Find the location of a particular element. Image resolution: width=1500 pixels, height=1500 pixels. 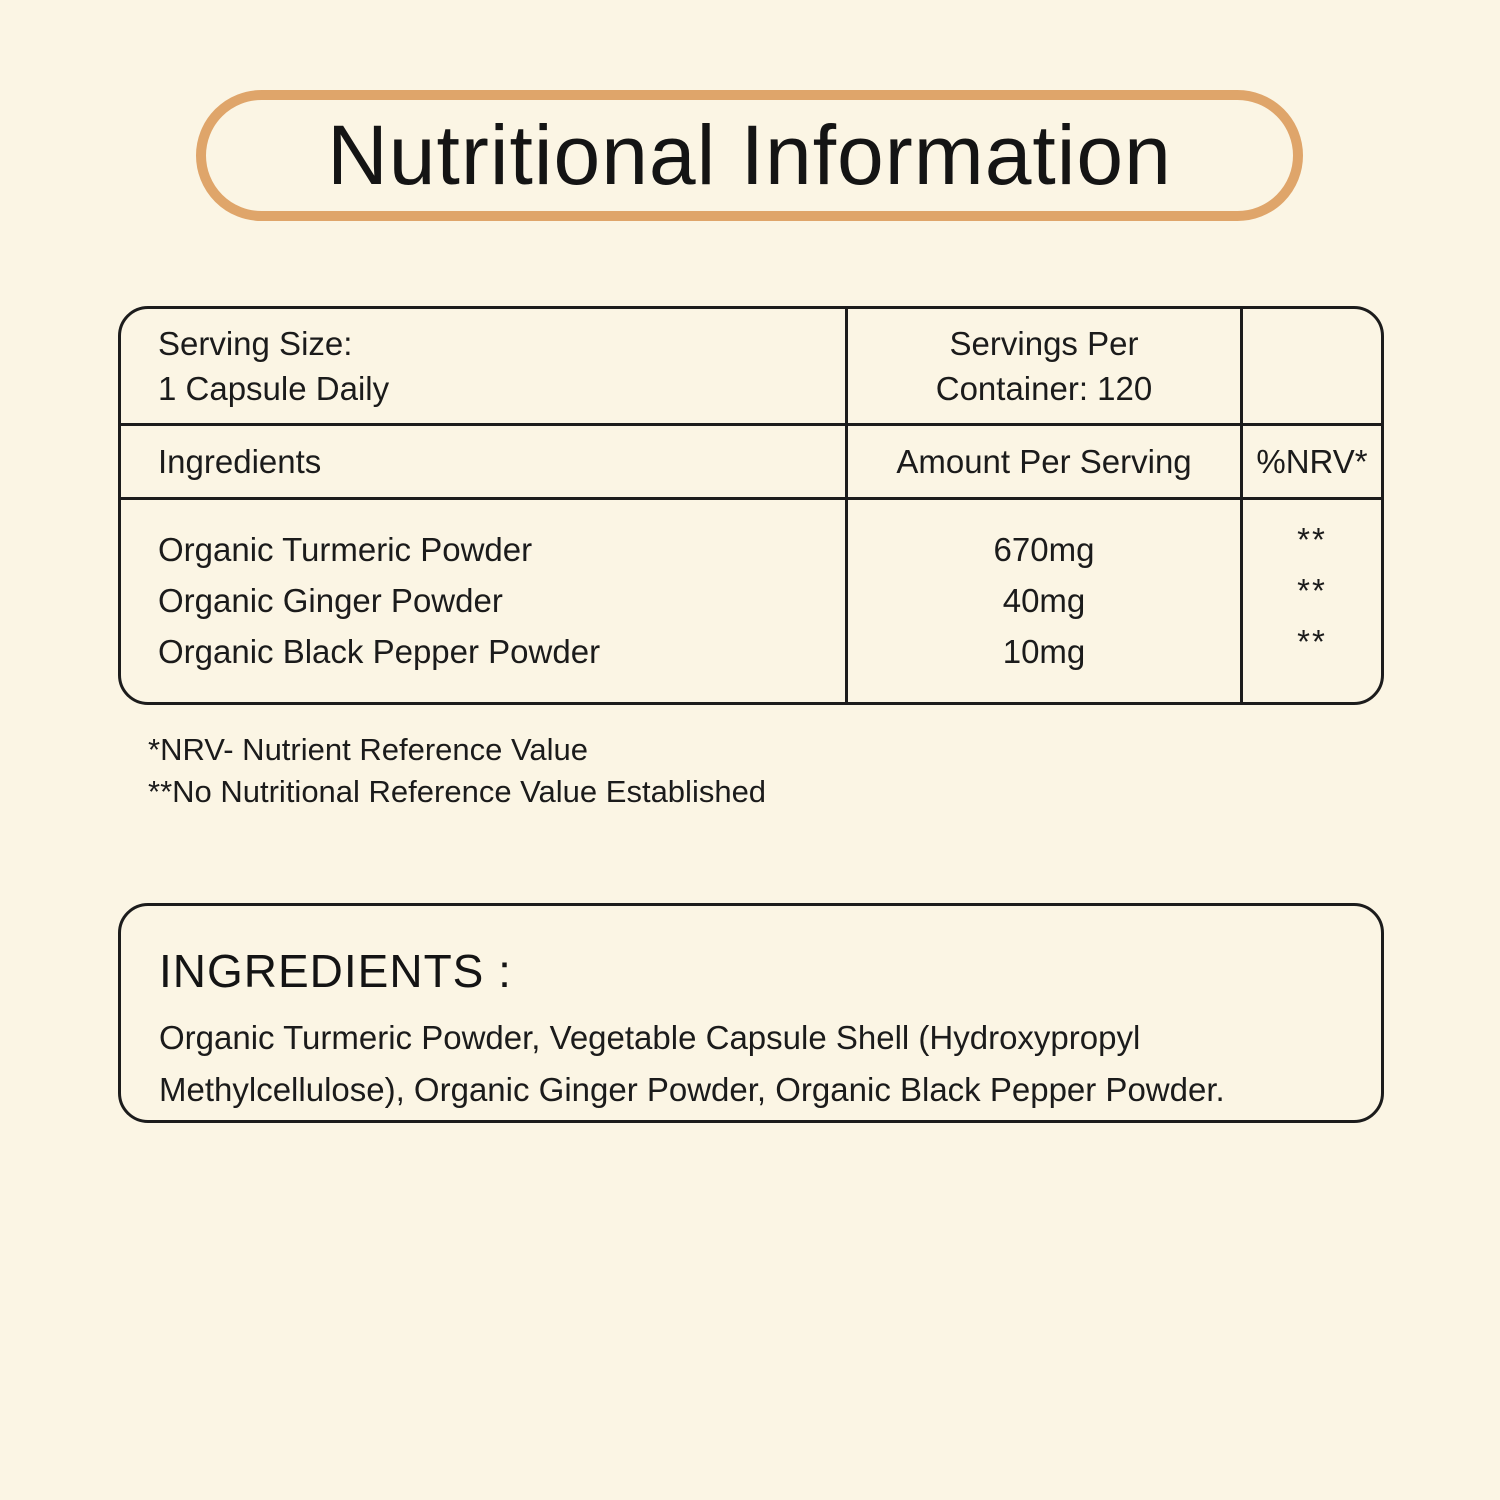

ingredient-amounts-cell: 670mg 40mg 10mg is located at coordinates (1045, 601).